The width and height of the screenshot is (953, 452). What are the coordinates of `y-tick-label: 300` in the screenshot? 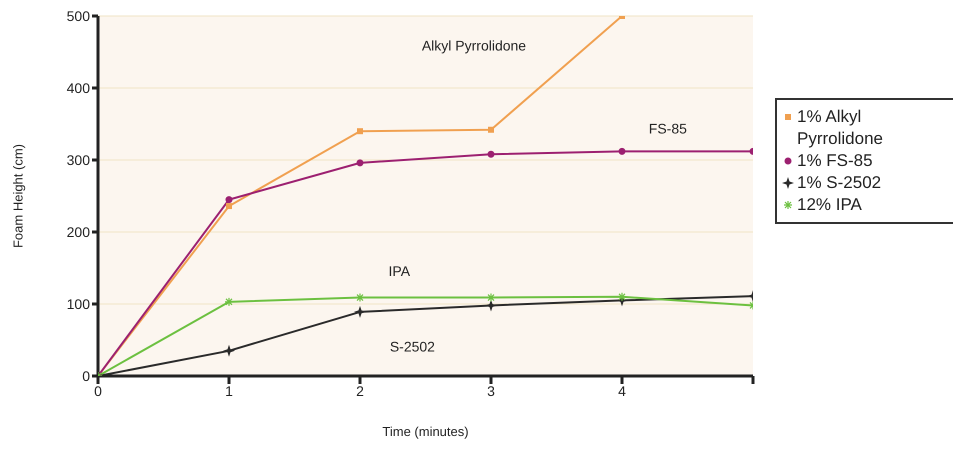 It's located at (78, 160).